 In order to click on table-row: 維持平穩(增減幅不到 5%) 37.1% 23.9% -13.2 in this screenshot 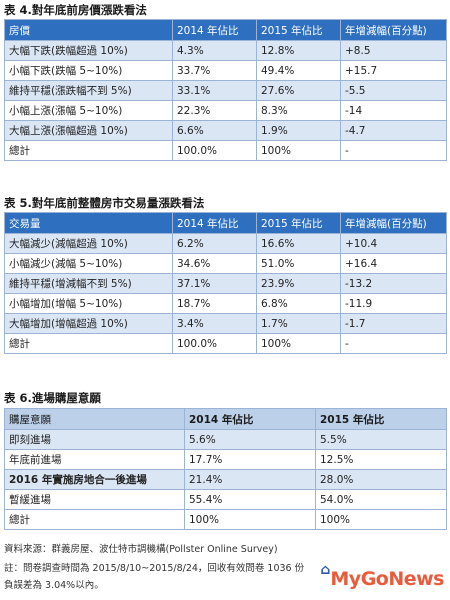, I will do `click(225, 283)`.